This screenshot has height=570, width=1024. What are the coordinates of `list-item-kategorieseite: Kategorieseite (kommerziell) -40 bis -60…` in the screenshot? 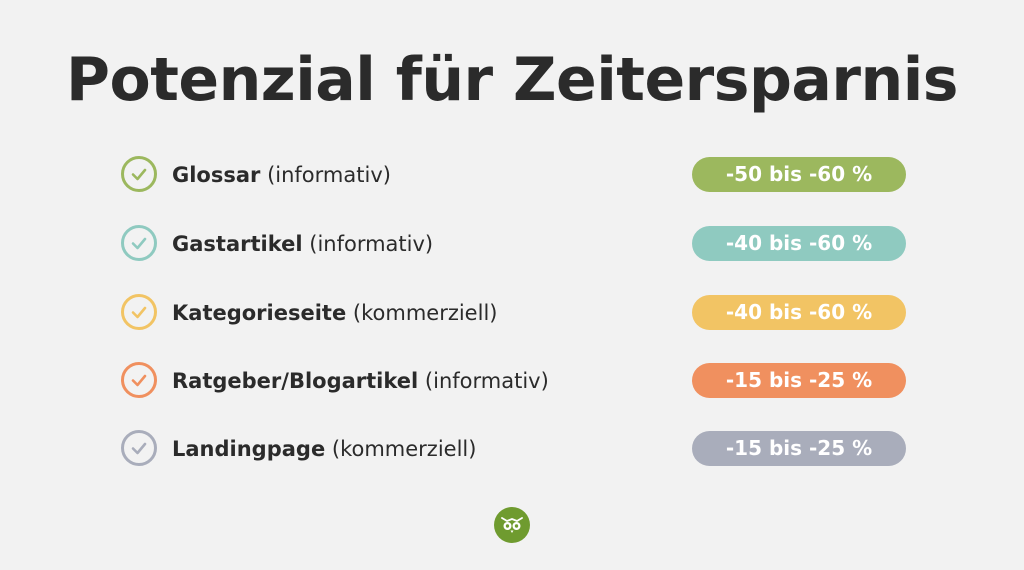 It's located at (512, 314).